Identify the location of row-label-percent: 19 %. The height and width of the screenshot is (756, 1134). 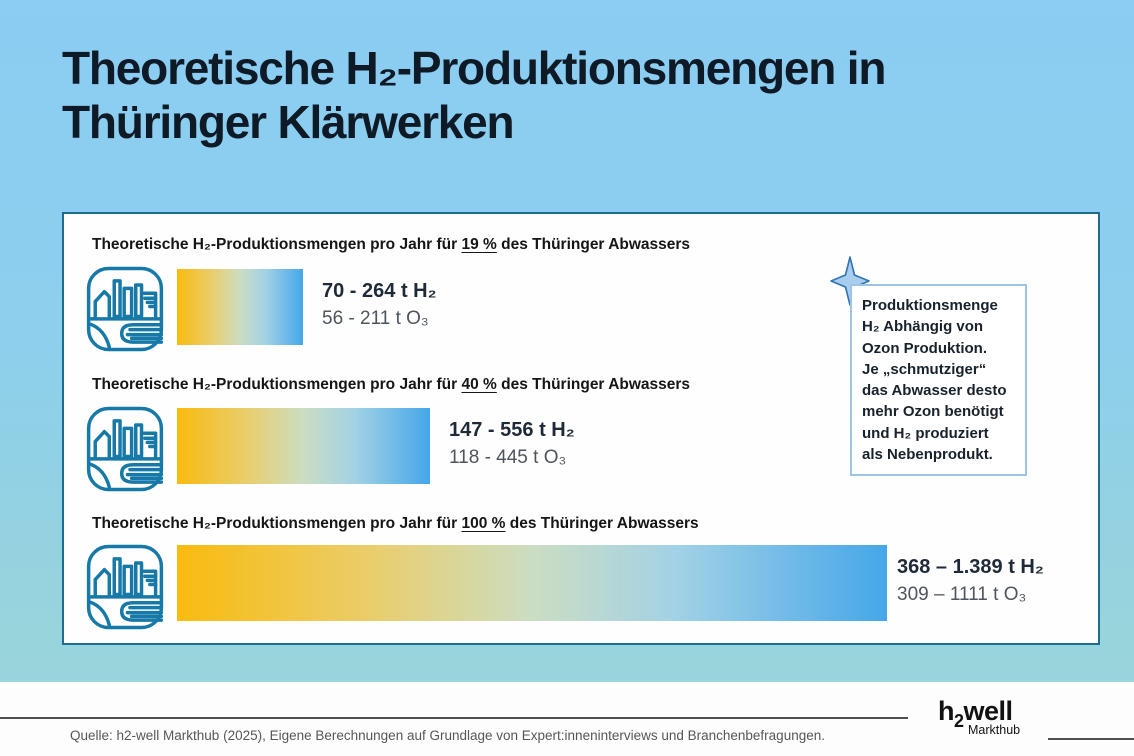
(479, 244).